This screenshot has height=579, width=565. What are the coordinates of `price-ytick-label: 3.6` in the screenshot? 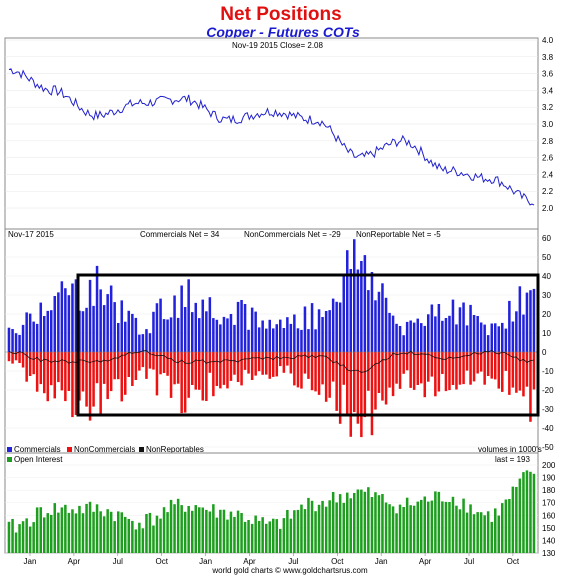 It's located at (548, 74).